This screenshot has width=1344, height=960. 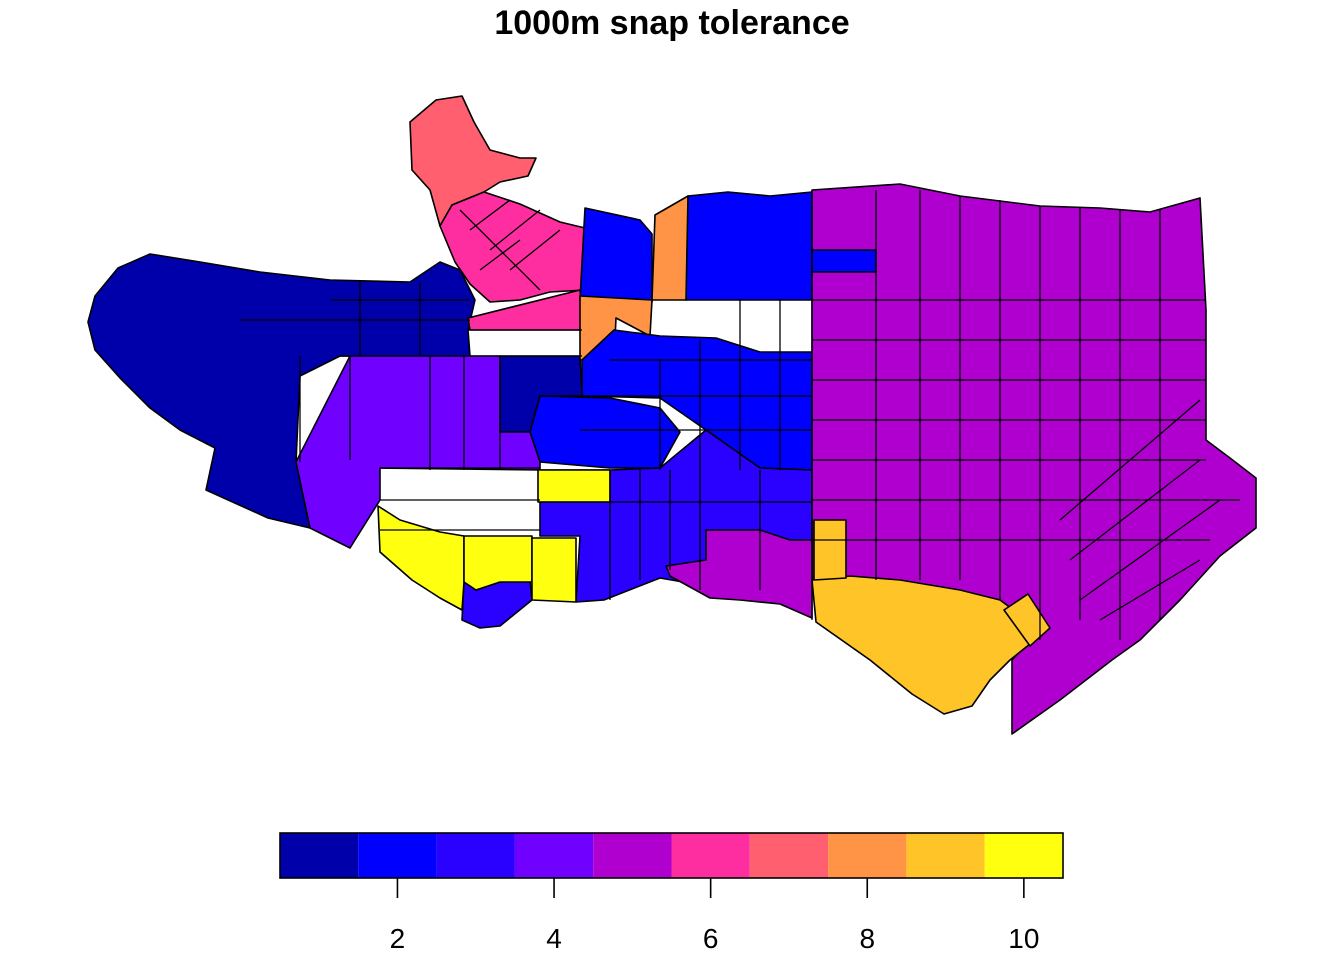 What do you see at coordinates (926, 645) in the screenshot?
I see `region-killarney` at bounding box center [926, 645].